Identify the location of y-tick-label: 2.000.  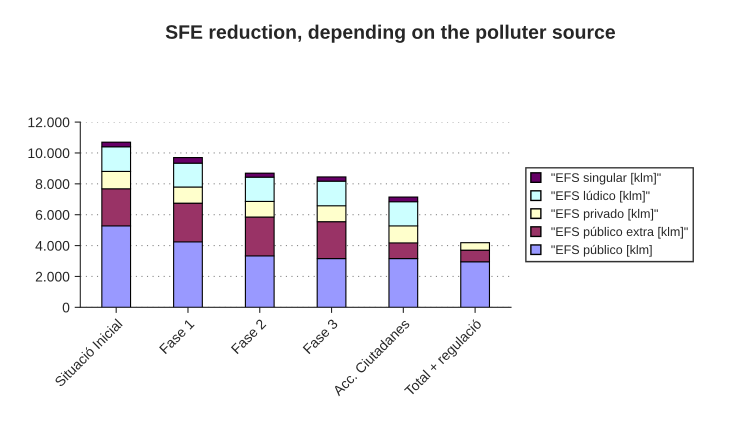
(53, 277).